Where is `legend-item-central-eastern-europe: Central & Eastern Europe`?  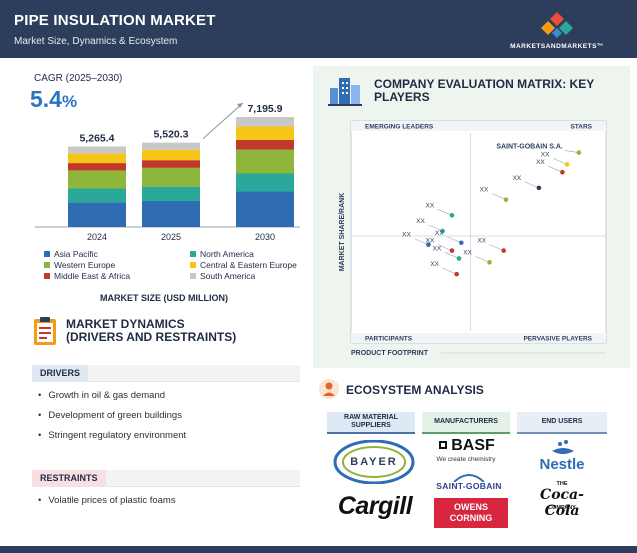 legend-item-central-eastern-europe: Central & Eastern Europe is located at coordinates (243, 265).